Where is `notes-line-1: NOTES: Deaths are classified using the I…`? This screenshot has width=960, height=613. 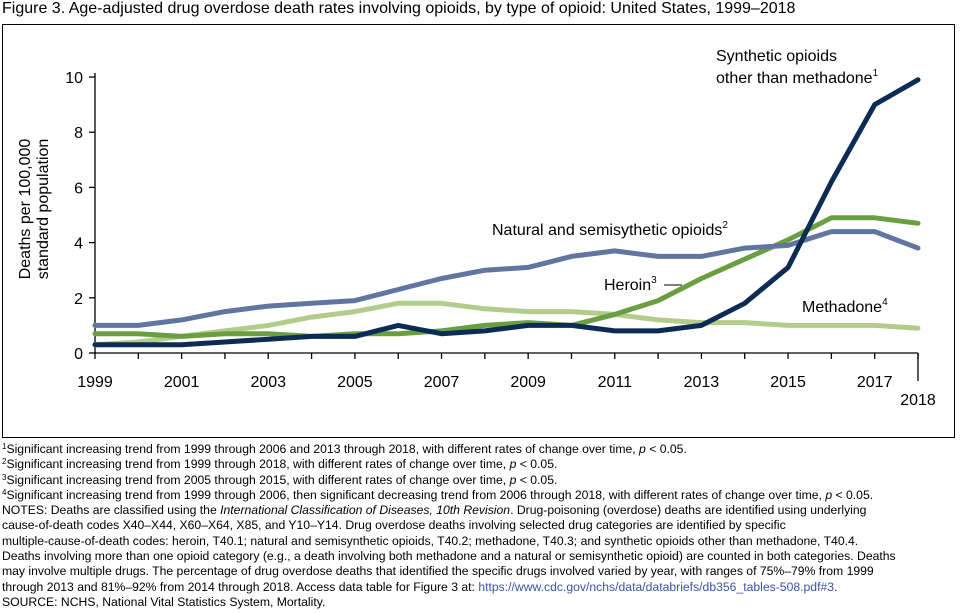
notes-line-1: NOTES: Deaths are classified using the I… is located at coordinates (434, 510).